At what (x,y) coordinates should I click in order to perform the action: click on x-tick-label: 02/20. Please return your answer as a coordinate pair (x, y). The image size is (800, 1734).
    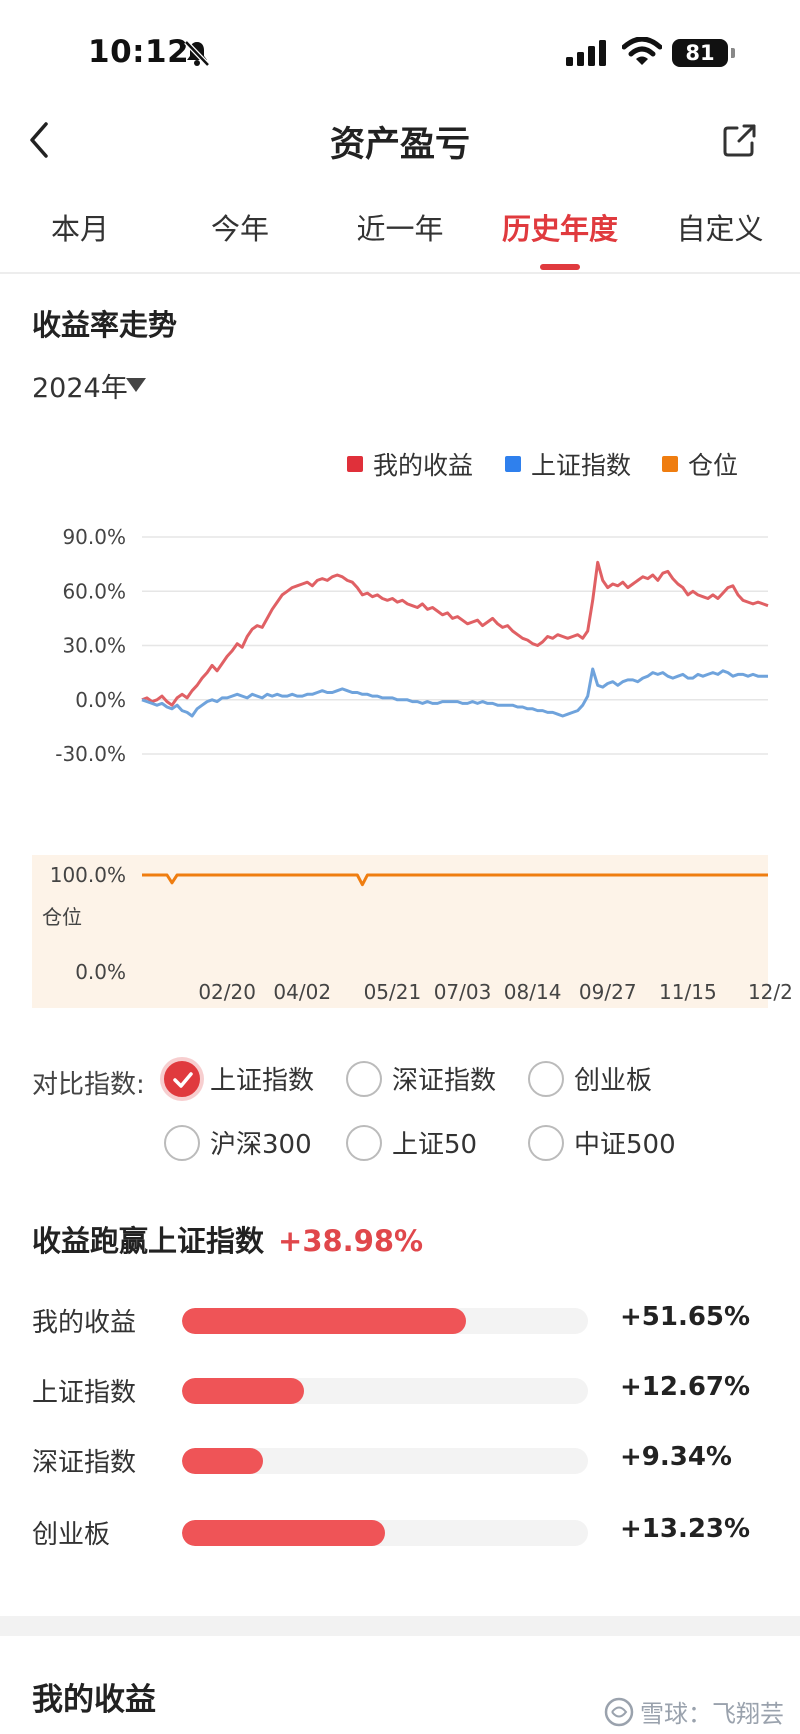
    Looking at the image, I should click on (227, 992).